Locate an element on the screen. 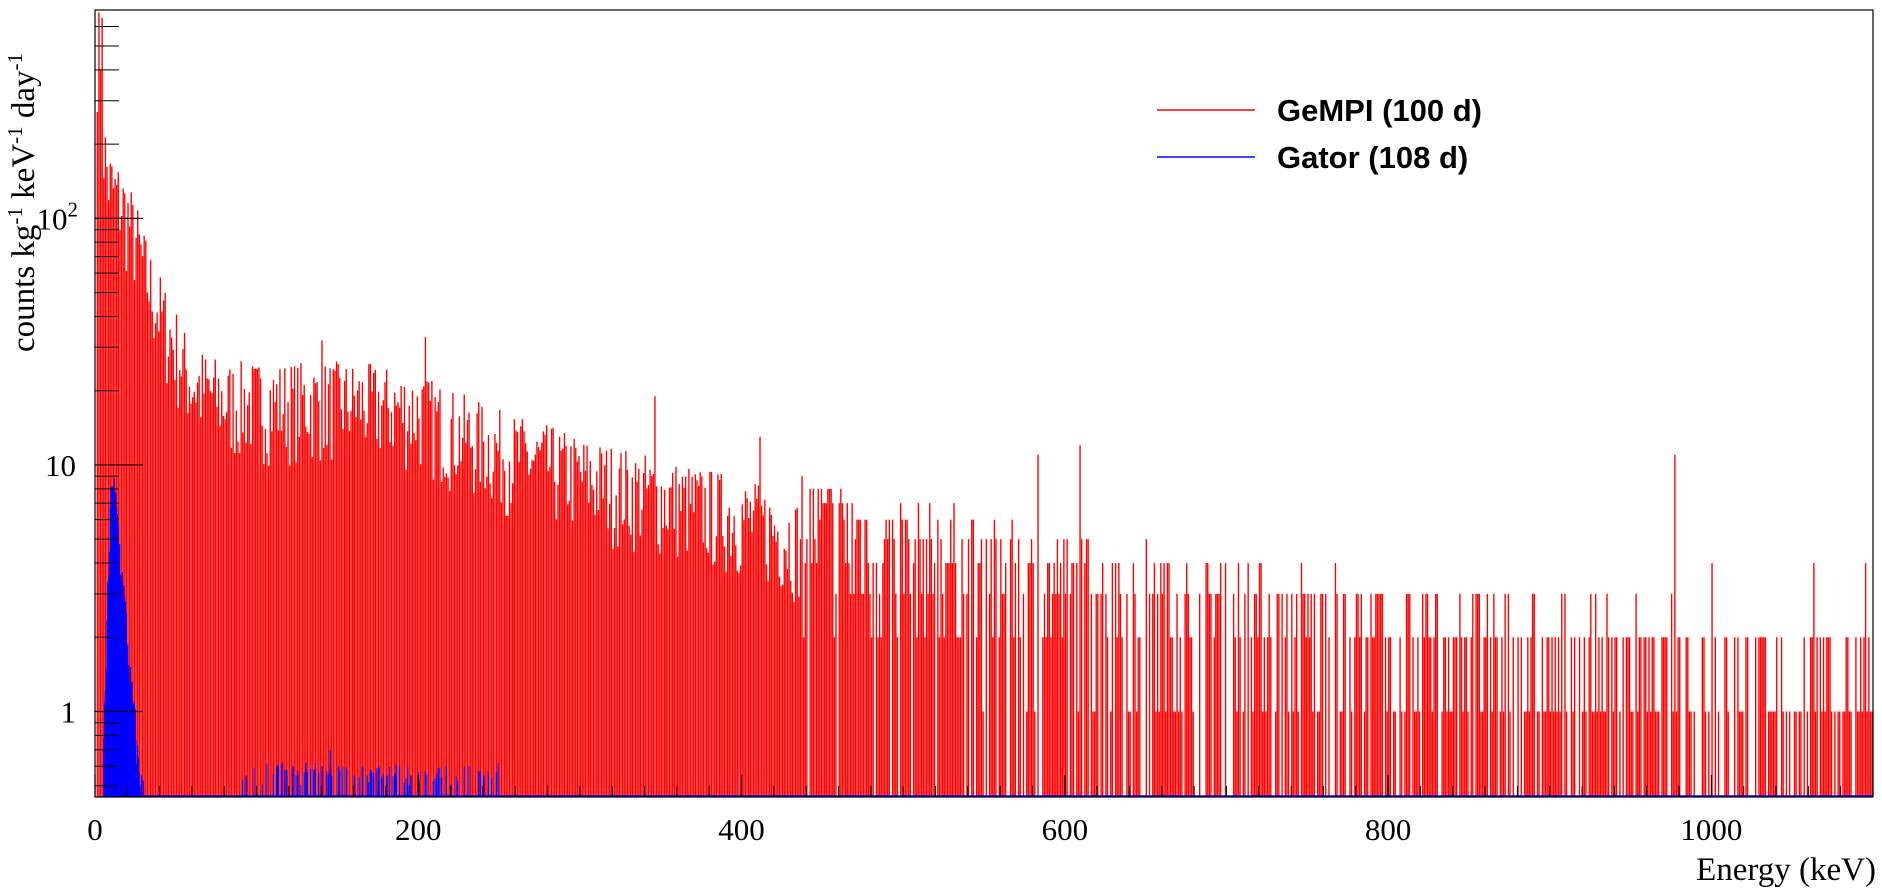 Image resolution: width=1882 pixels, height=895 pixels. x-tick-label: 0 is located at coordinates (95, 829).